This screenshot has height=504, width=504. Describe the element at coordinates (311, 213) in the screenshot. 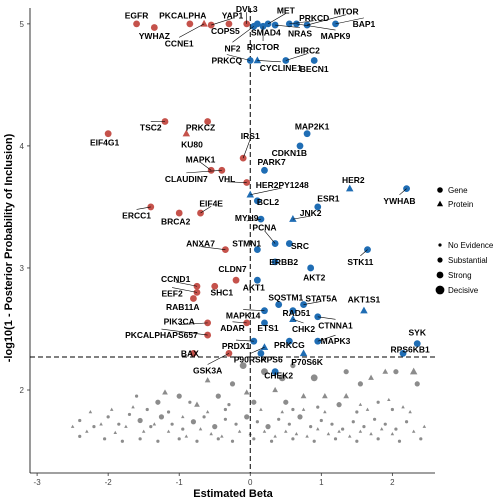

I see `point-label: JNK2` at that location.